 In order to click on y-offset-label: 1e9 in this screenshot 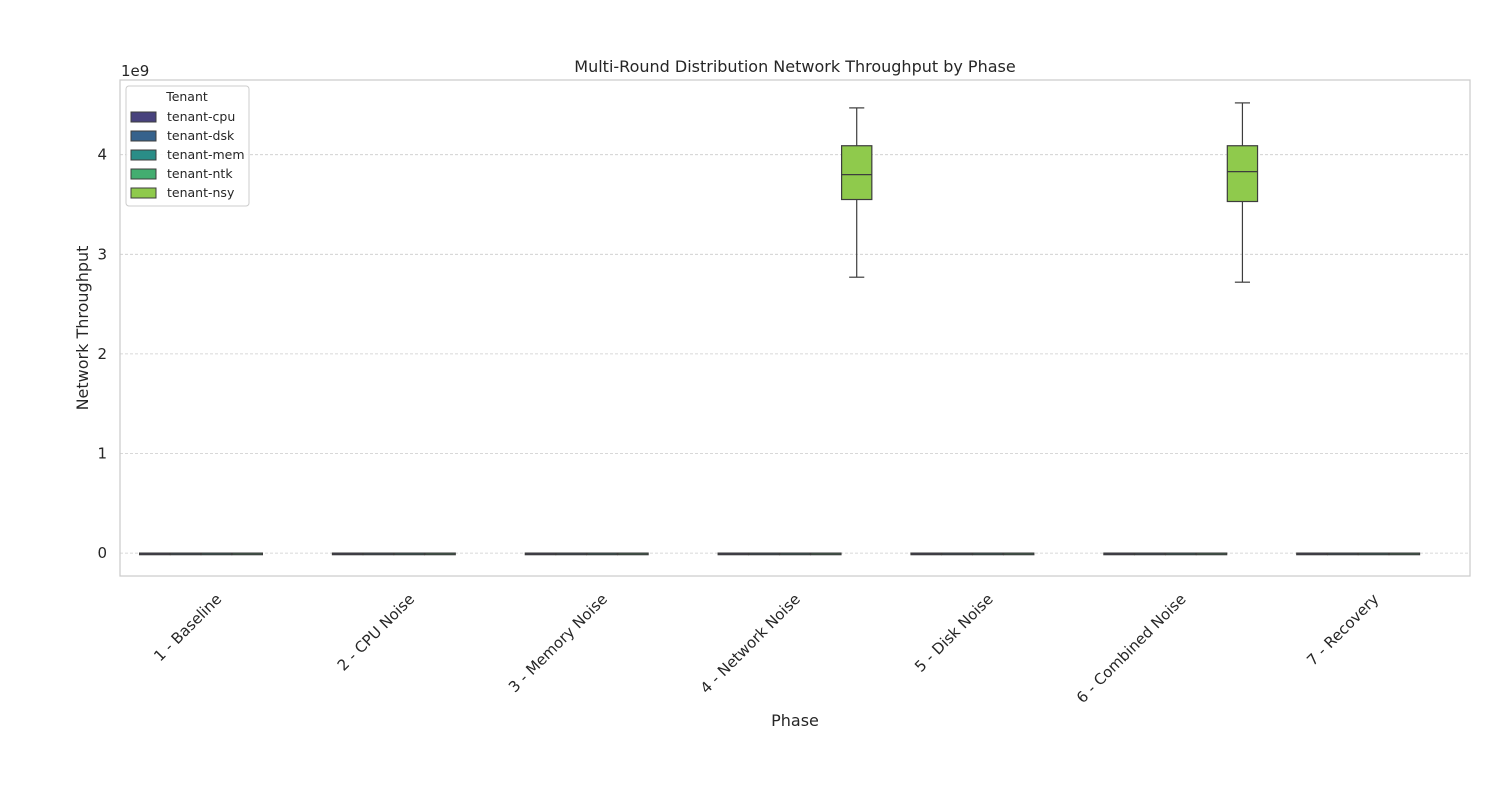, I will do `click(135, 71)`.